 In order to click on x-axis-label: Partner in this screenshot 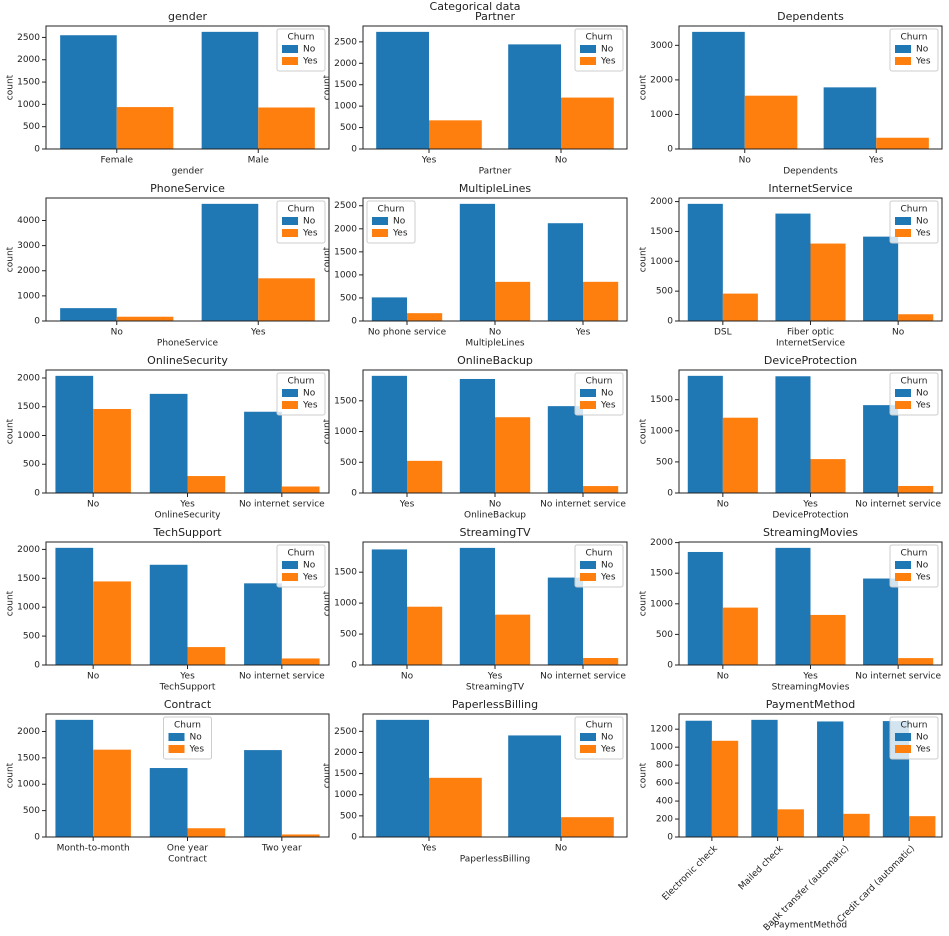, I will do `click(495, 172)`.